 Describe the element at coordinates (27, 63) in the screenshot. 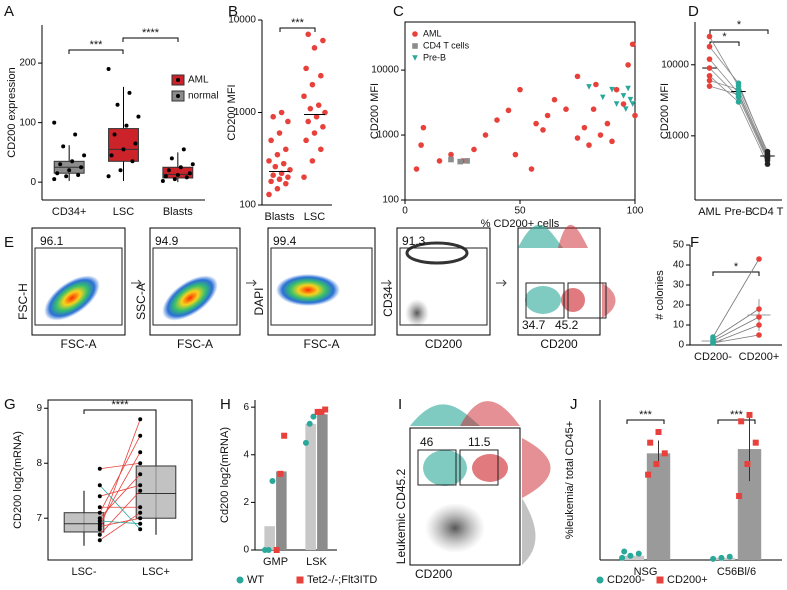

I see `y-tick-label: 200` at that location.